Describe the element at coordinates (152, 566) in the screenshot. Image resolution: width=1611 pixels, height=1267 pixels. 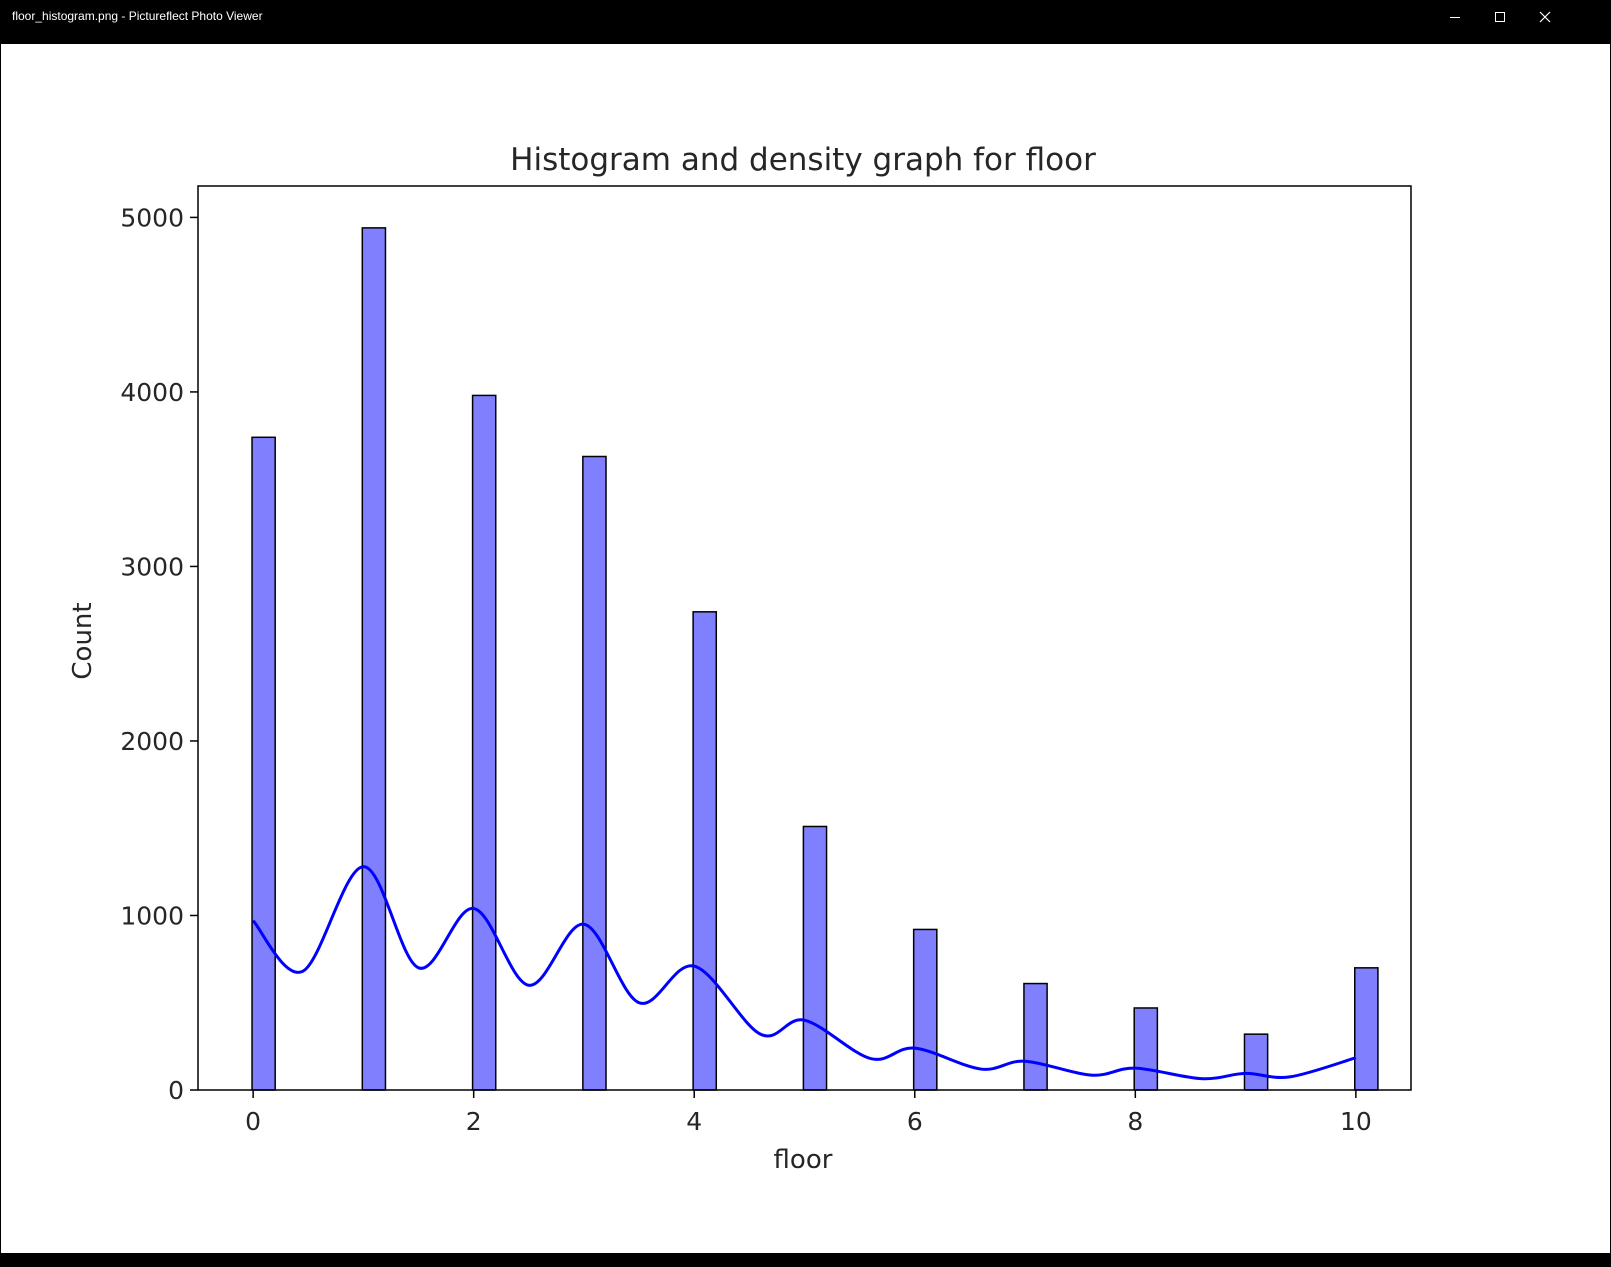
I see `y-tick-label: 3000` at that location.